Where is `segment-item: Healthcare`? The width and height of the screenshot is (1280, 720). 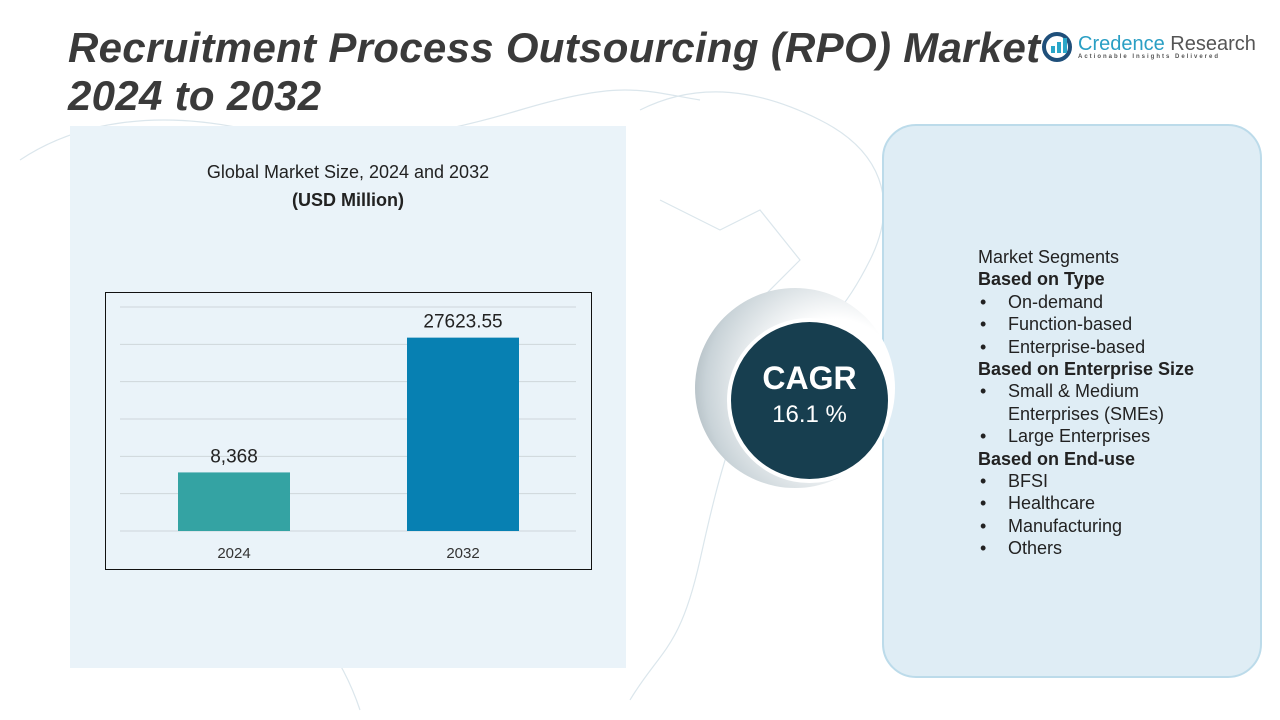 segment-item: Healthcare is located at coordinates (1086, 503).